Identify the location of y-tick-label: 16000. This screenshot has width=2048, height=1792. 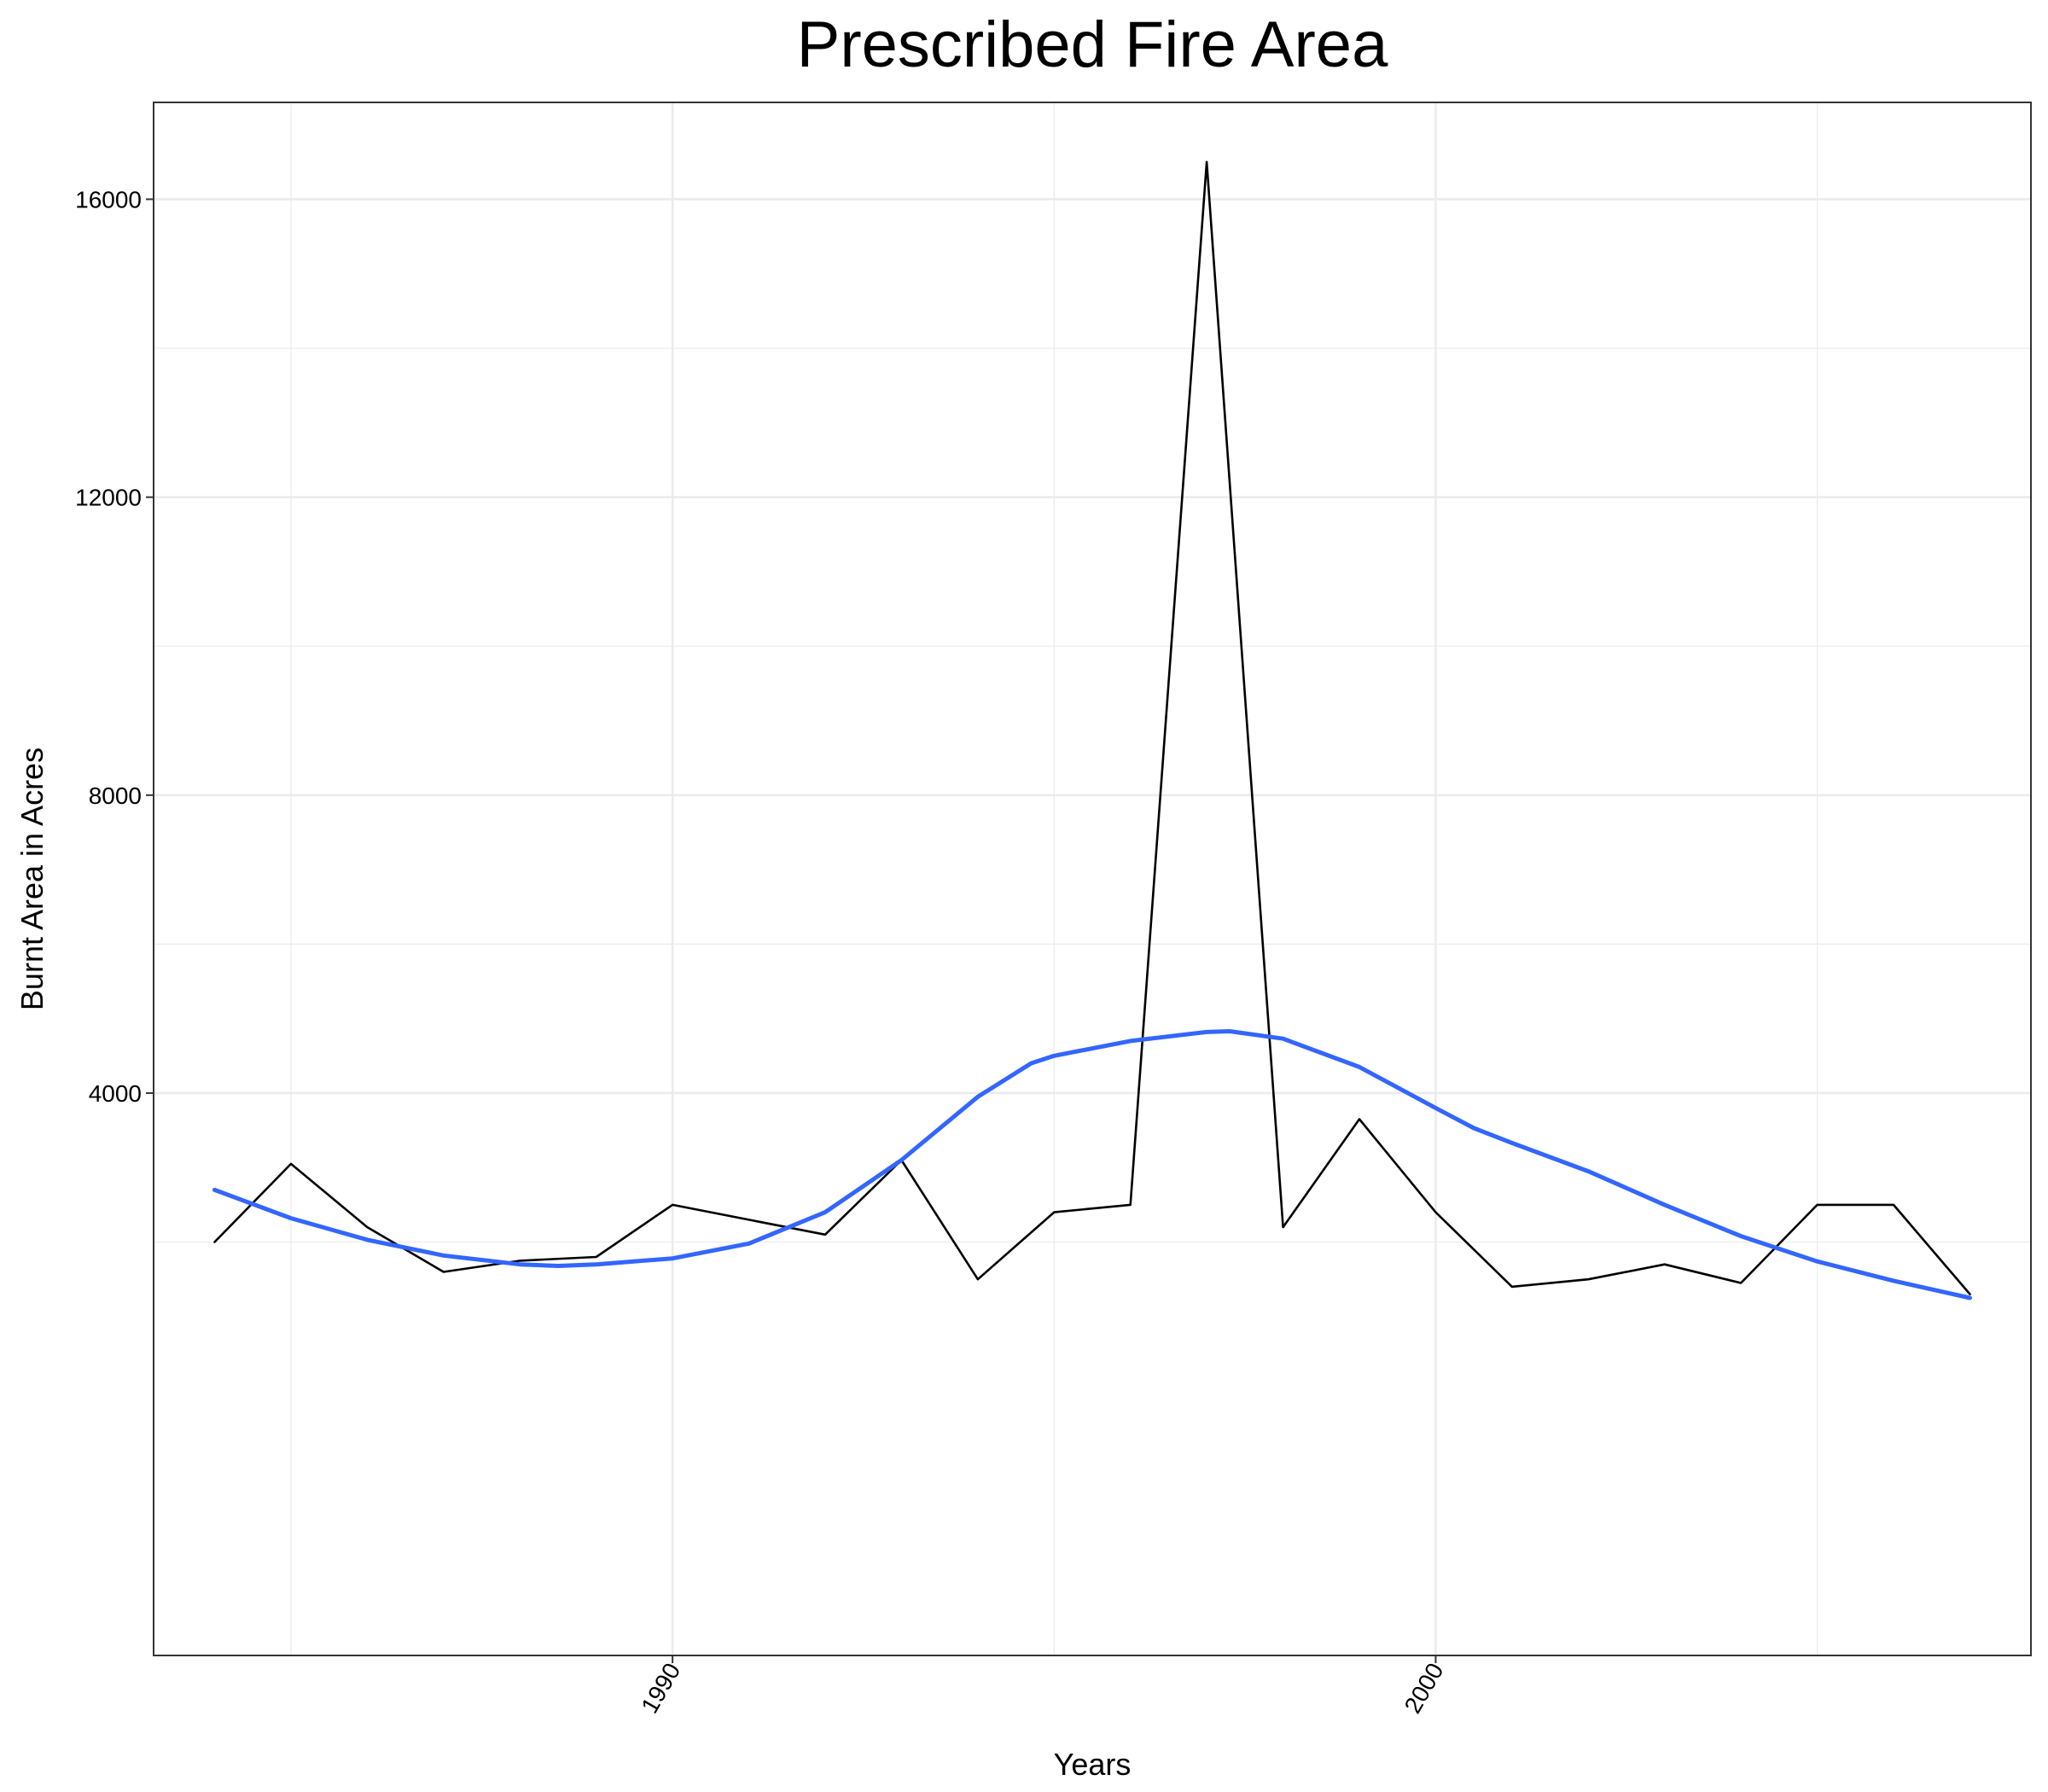
(108, 199).